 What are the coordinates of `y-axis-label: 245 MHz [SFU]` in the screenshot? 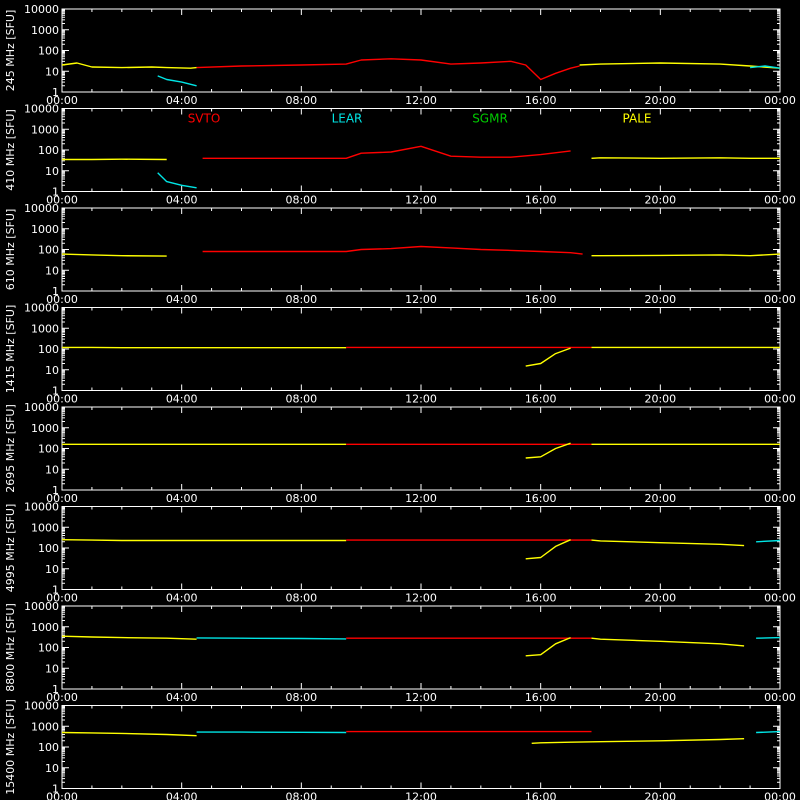 It's located at (10, 50).